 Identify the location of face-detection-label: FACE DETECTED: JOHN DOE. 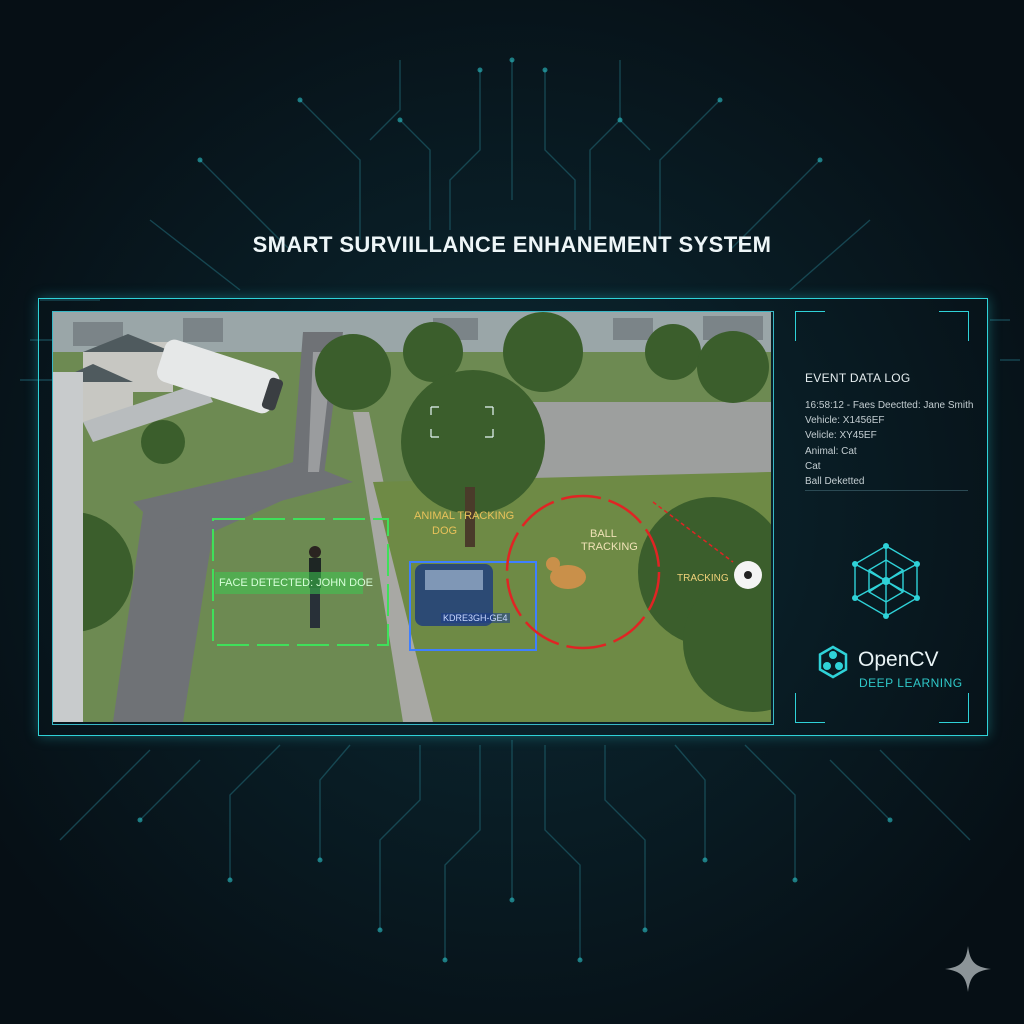
(294, 583).